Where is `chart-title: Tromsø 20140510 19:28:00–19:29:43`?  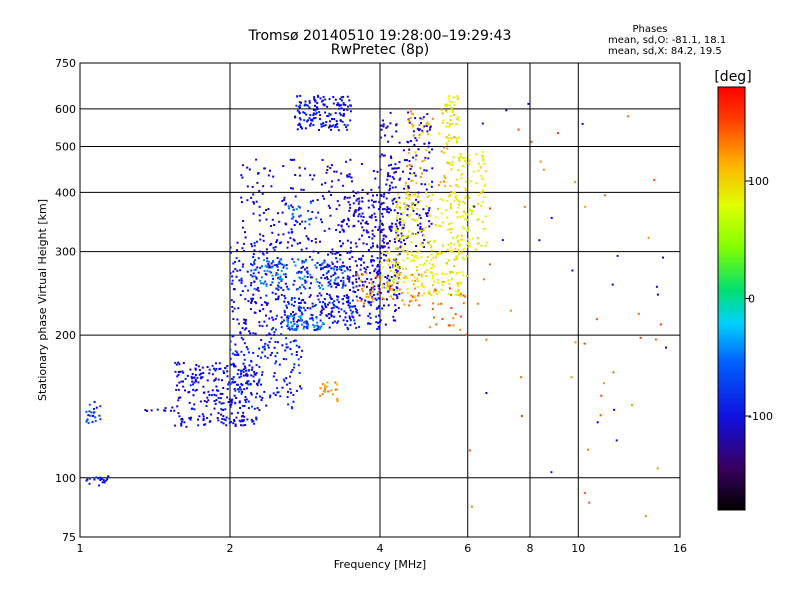 chart-title: Tromsø 20140510 19:28:00–19:29:43 is located at coordinates (380, 36).